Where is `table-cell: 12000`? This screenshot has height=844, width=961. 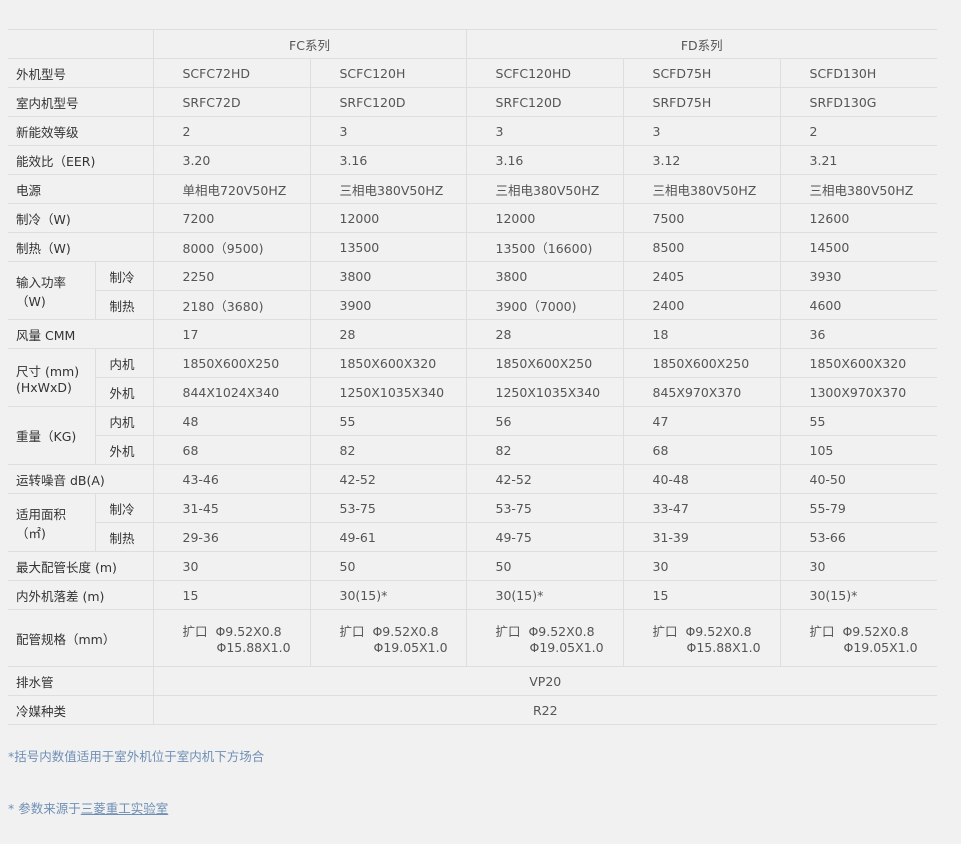
table-cell: 12000 is located at coordinates (388, 218).